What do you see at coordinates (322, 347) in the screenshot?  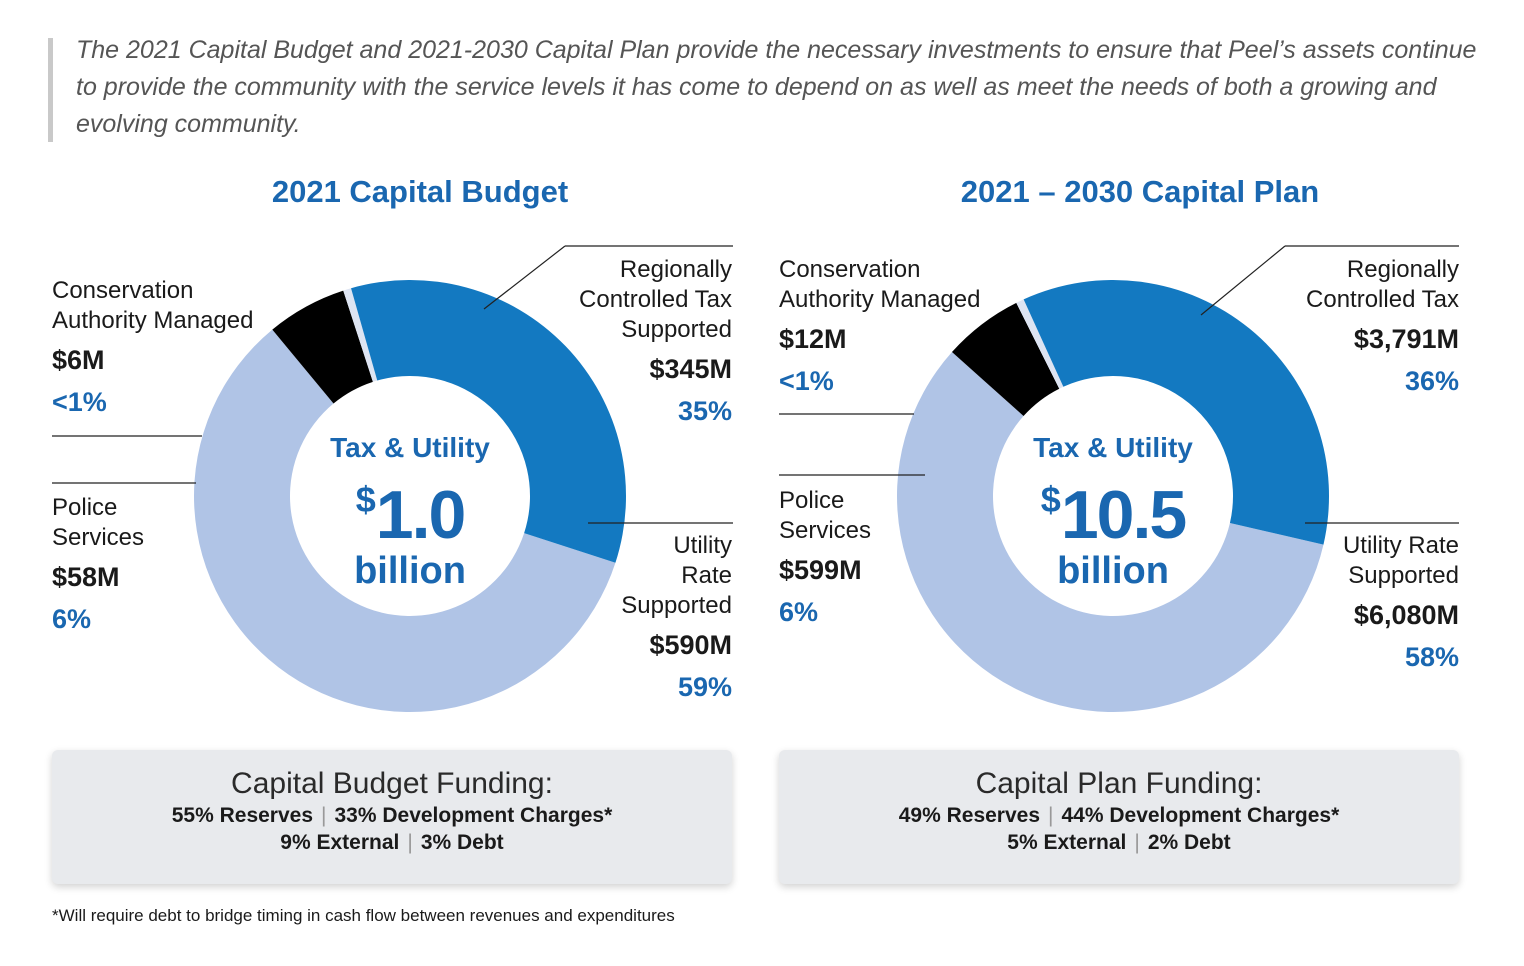 I see `donut-slice-police-budget` at bounding box center [322, 347].